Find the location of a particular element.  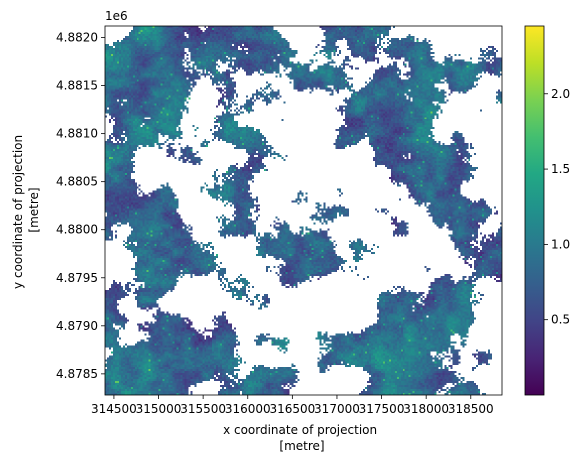

x-axis-label-line-1: x coordinate of projection is located at coordinates (300, 430).